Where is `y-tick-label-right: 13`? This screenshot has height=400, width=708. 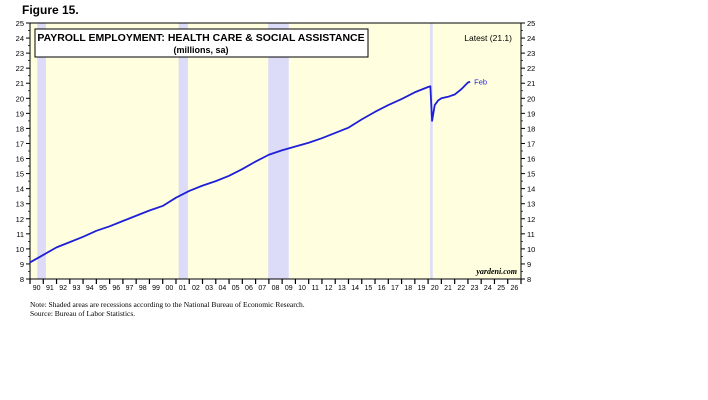 y-tick-label-right: 13 is located at coordinates (531, 204).